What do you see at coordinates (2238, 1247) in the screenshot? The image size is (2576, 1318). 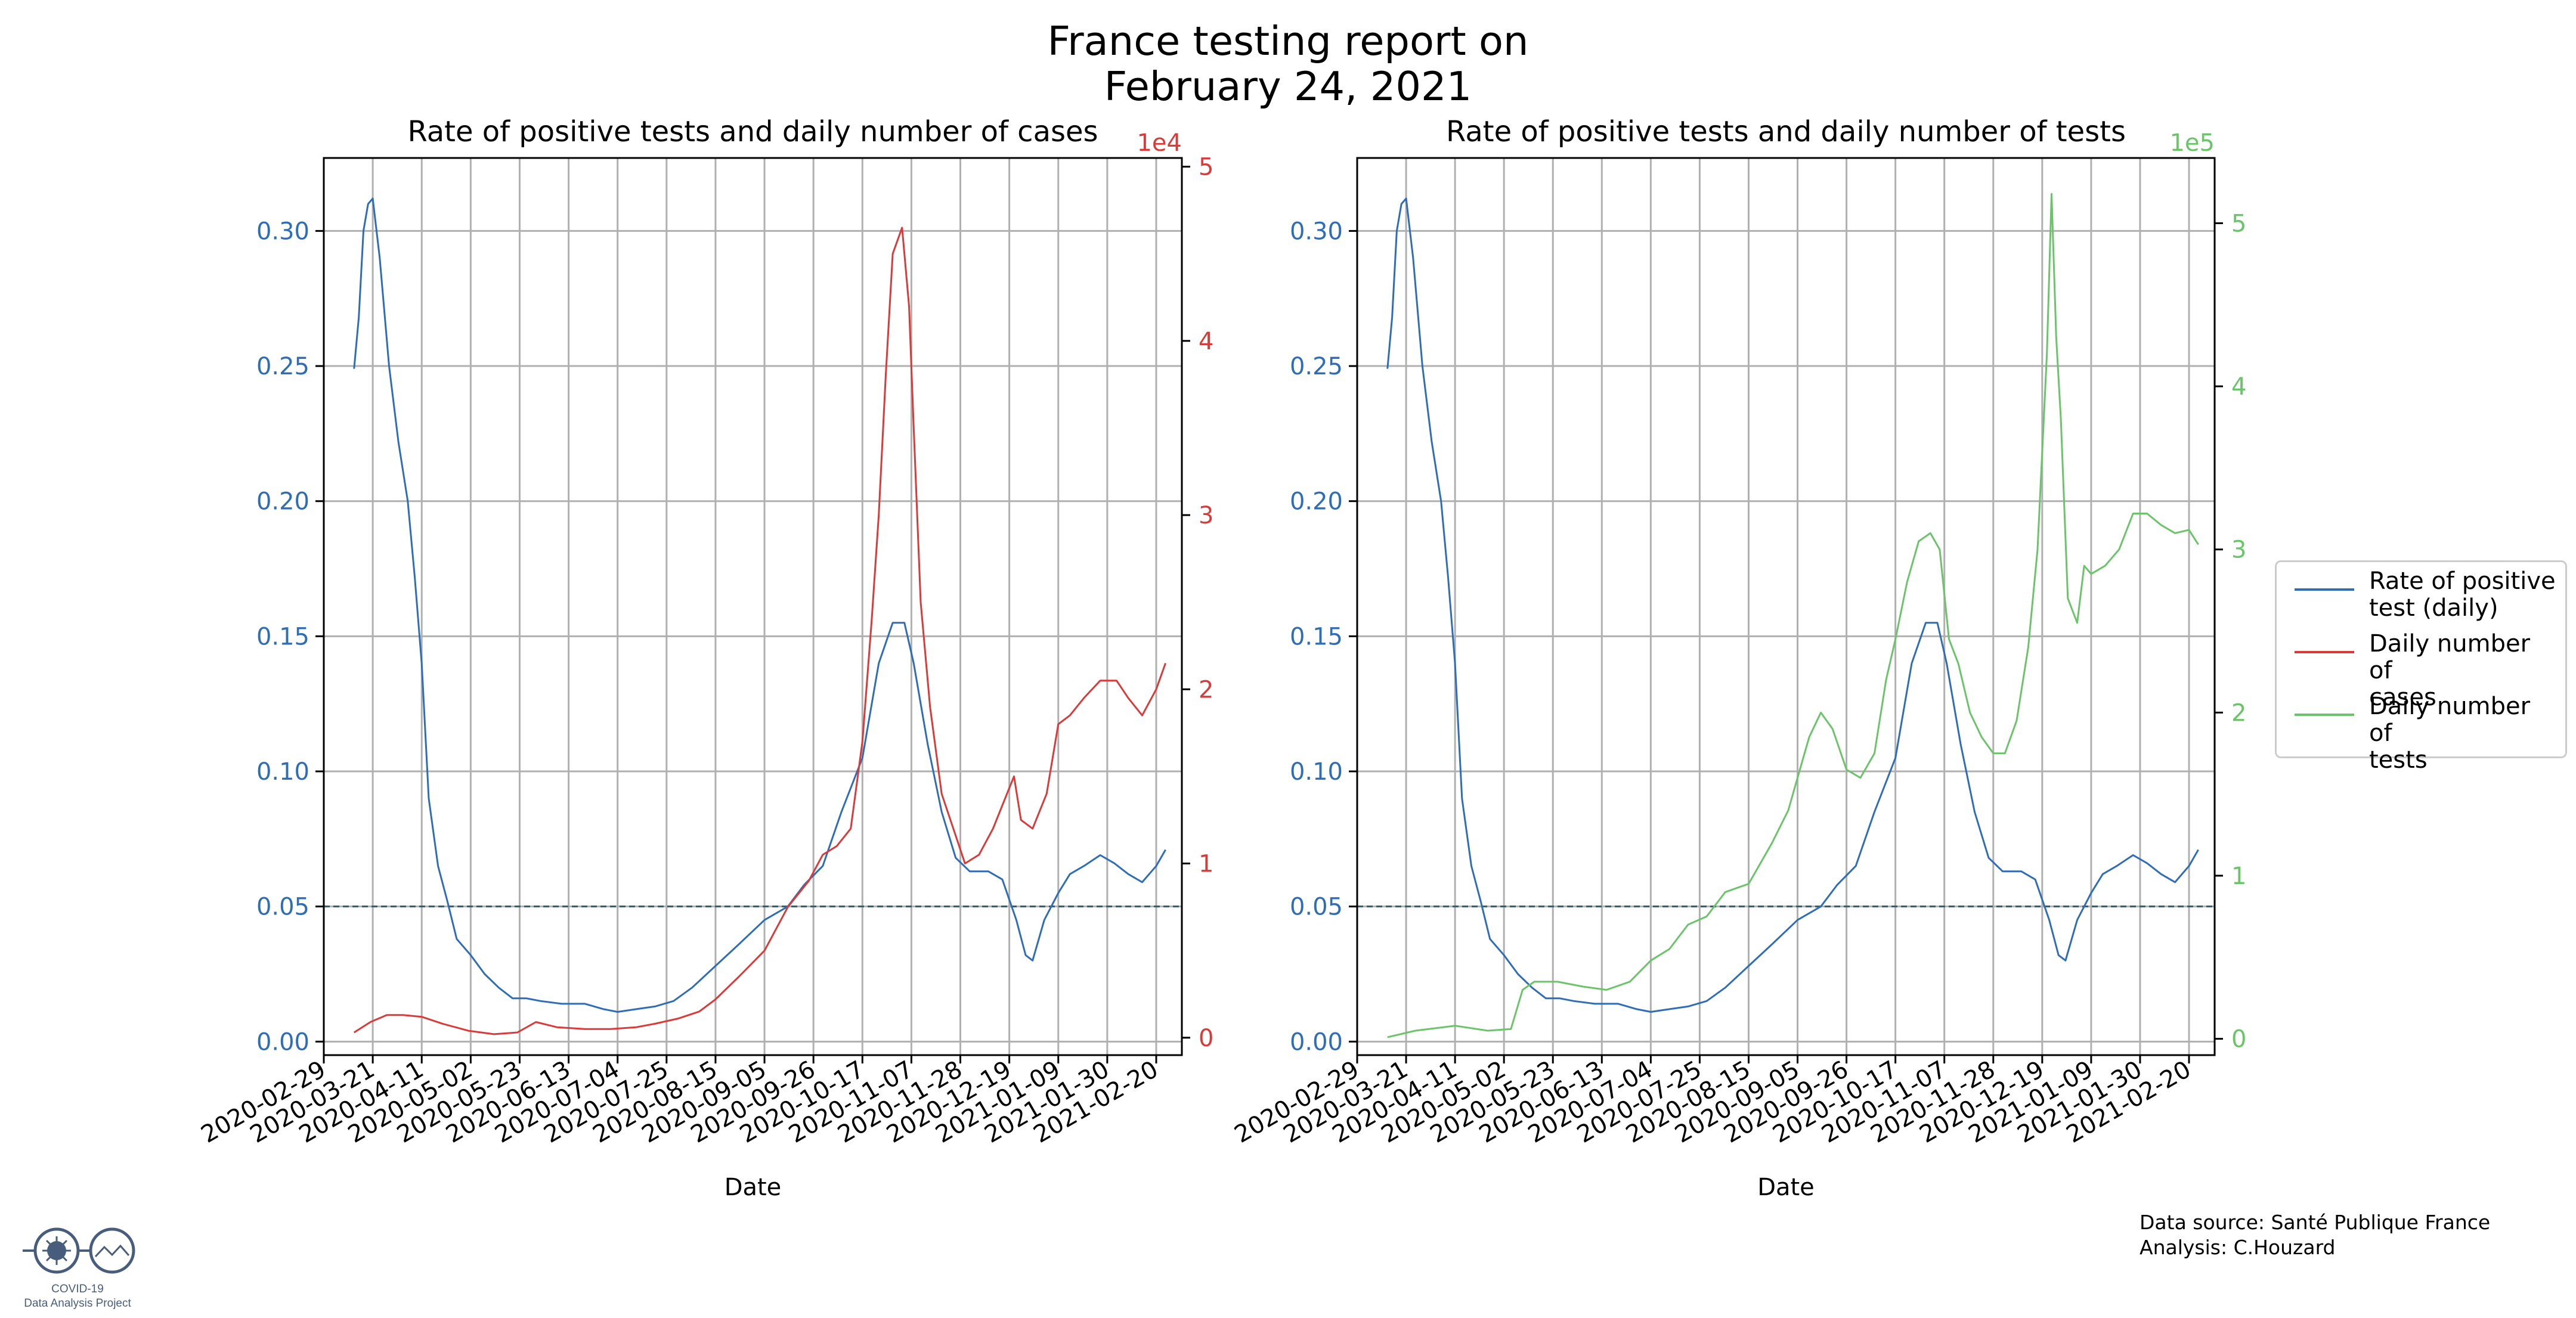 I see `analysis-credit-text: Analysis: C.Houzard` at bounding box center [2238, 1247].